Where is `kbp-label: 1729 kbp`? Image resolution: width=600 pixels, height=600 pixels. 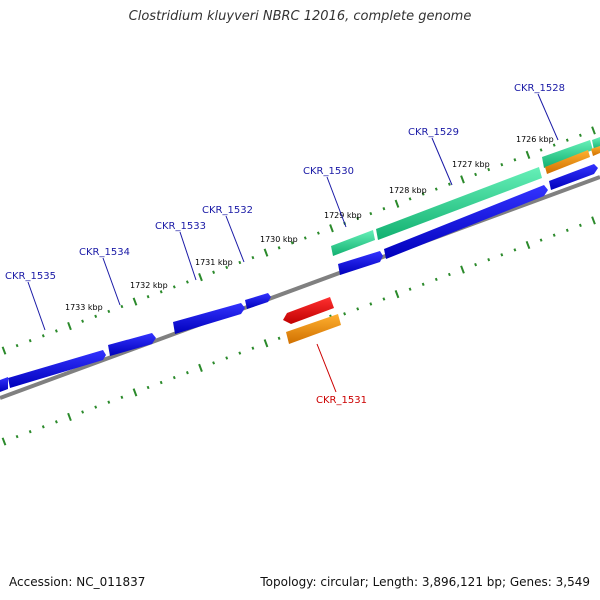
kbp-label: 1729 kbp is located at coordinates (343, 215).